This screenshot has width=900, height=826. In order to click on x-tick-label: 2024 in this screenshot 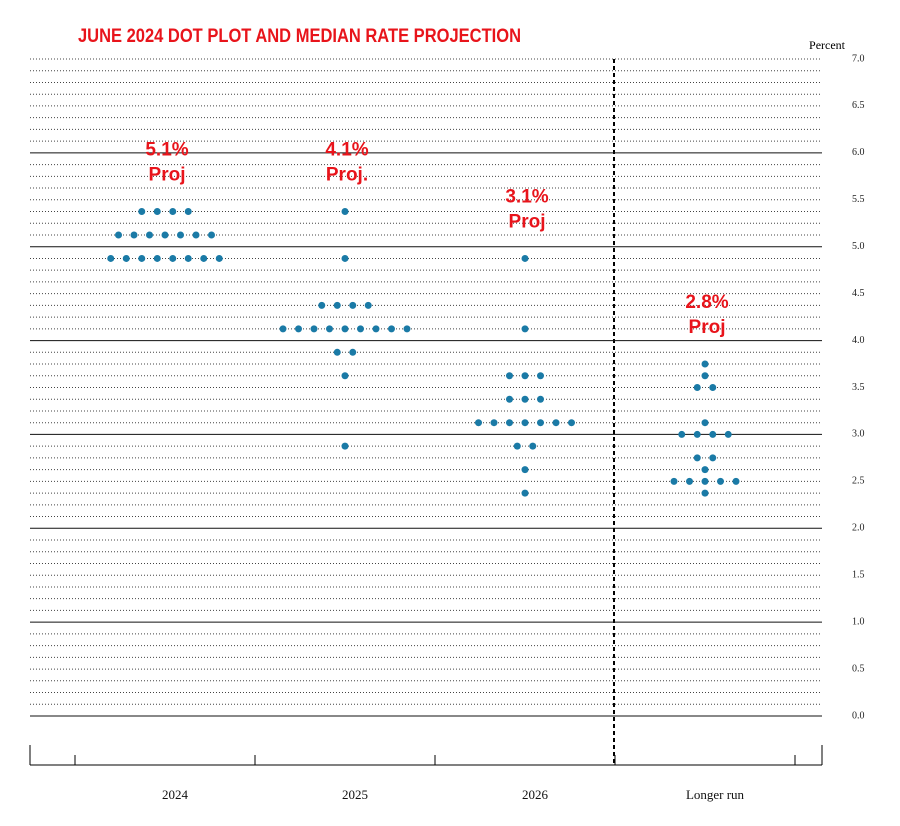, I will do `click(175, 794)`.